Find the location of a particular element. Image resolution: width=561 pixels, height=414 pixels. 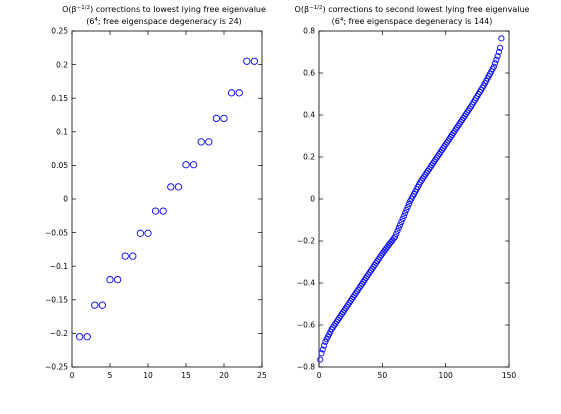

right-ytick-label: 0 is located at coordinates (312, 199).